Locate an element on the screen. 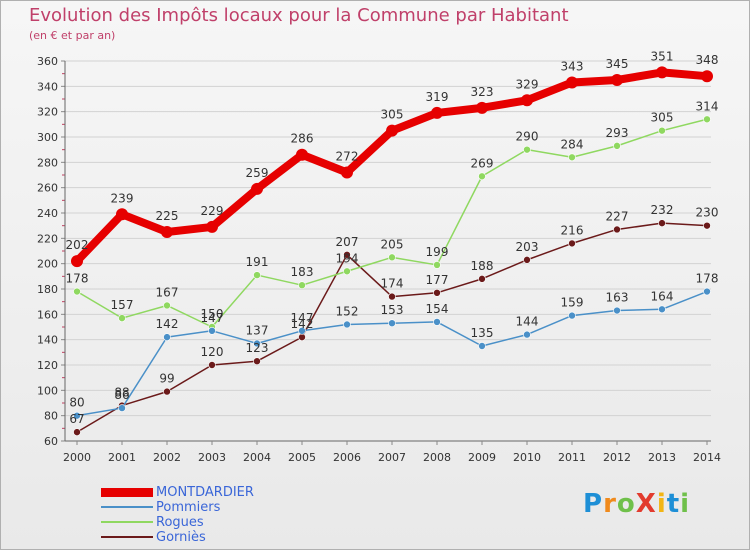 The height and width of the screenshot is (550, 750). data-label: 229 is located at coordinates (212, 211).